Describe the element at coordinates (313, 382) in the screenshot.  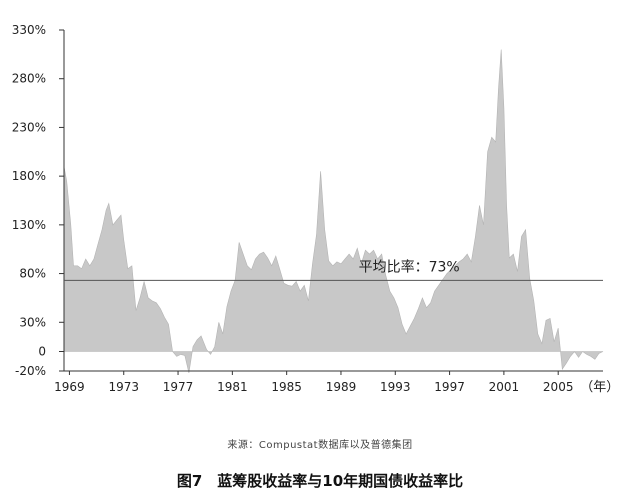
I see `x-axis-ticks: 1969 1973 1977 1981 1985 1989 1993 1997 2001 2005` at that location.